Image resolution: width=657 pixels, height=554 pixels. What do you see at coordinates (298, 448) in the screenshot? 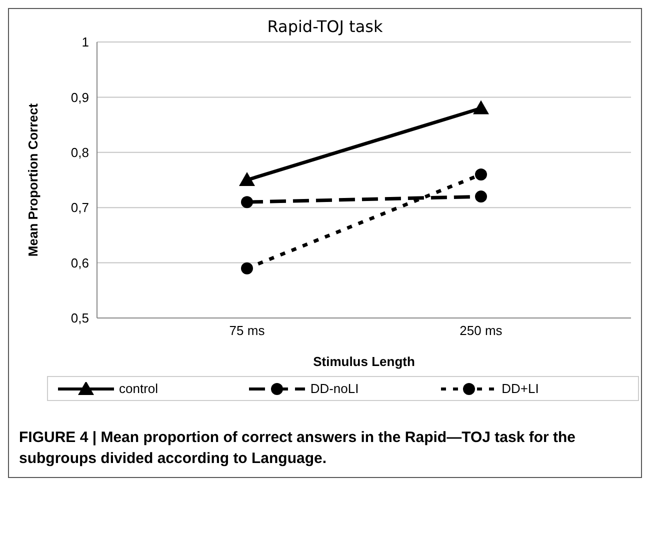
I see `caption: FIGURE 4 | Mean proportion of correct answers in the Rapid—TOJ task for the subgroups divided according to Language.` at bounding box center [298, 448].